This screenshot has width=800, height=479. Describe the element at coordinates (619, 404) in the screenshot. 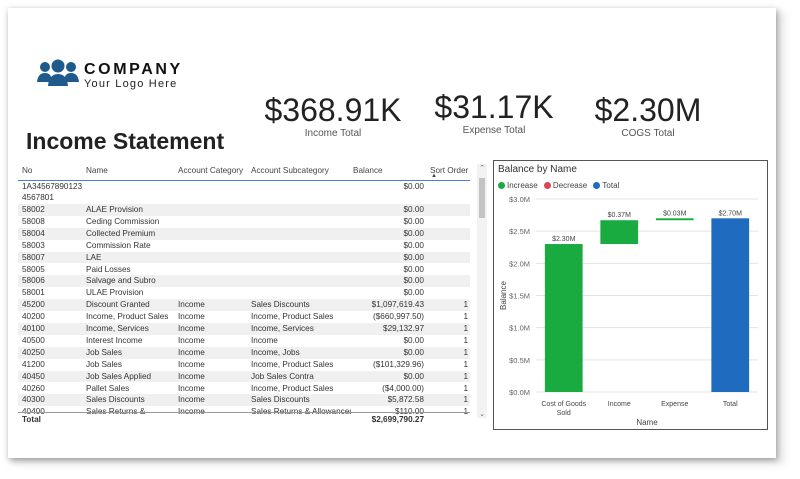

I see `x-tick-label: Income` at that location.